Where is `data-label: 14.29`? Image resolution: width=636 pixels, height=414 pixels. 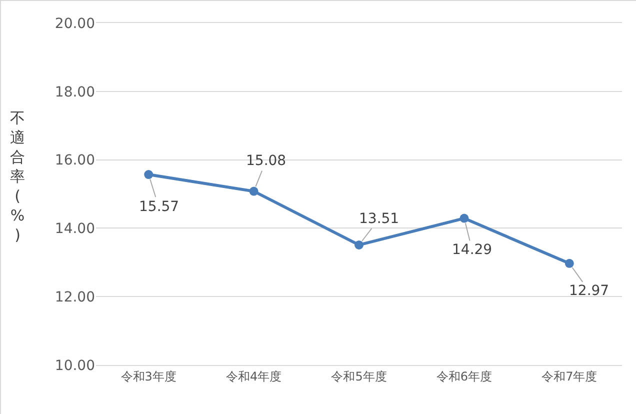
data-label: 14.29 is located at coordinates (472, 250).